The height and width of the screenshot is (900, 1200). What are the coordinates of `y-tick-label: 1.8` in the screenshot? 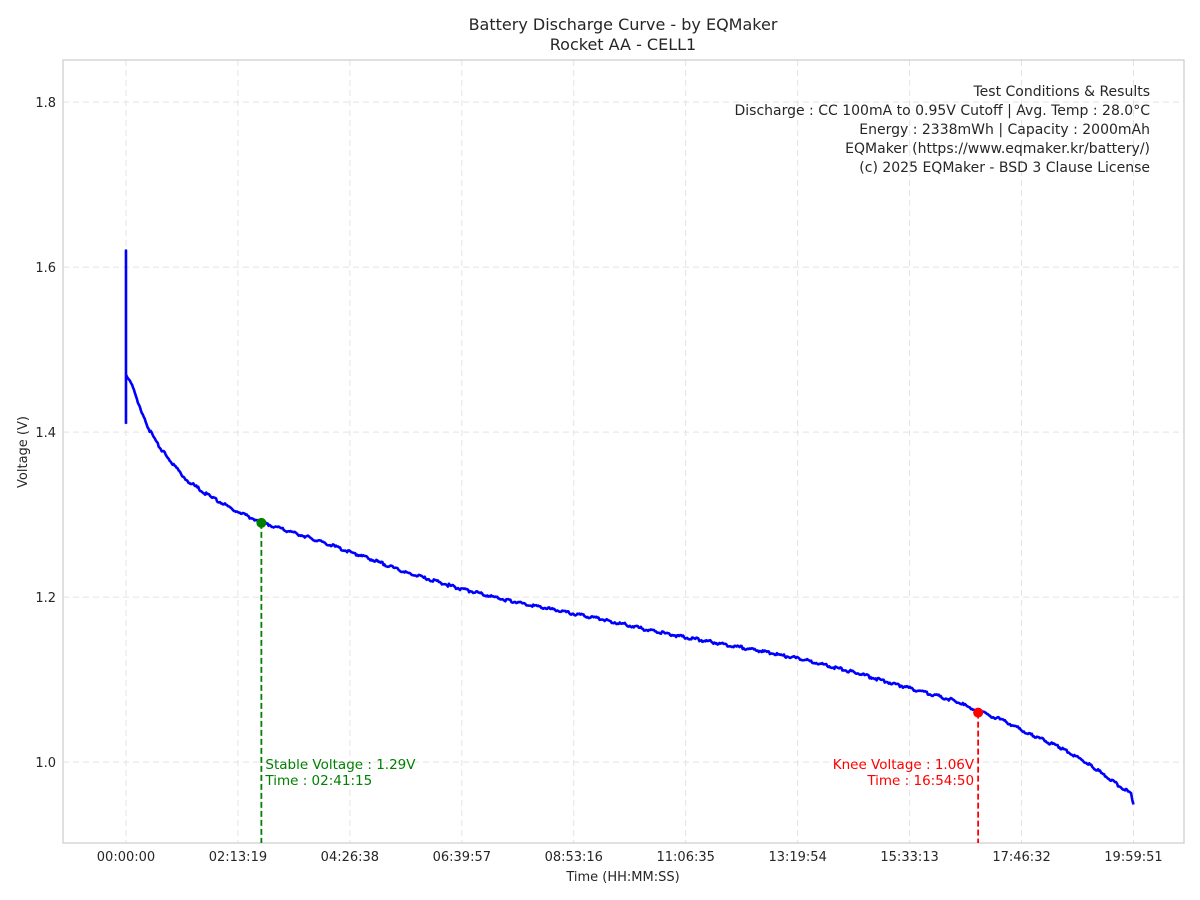 It's located at (45, 103).